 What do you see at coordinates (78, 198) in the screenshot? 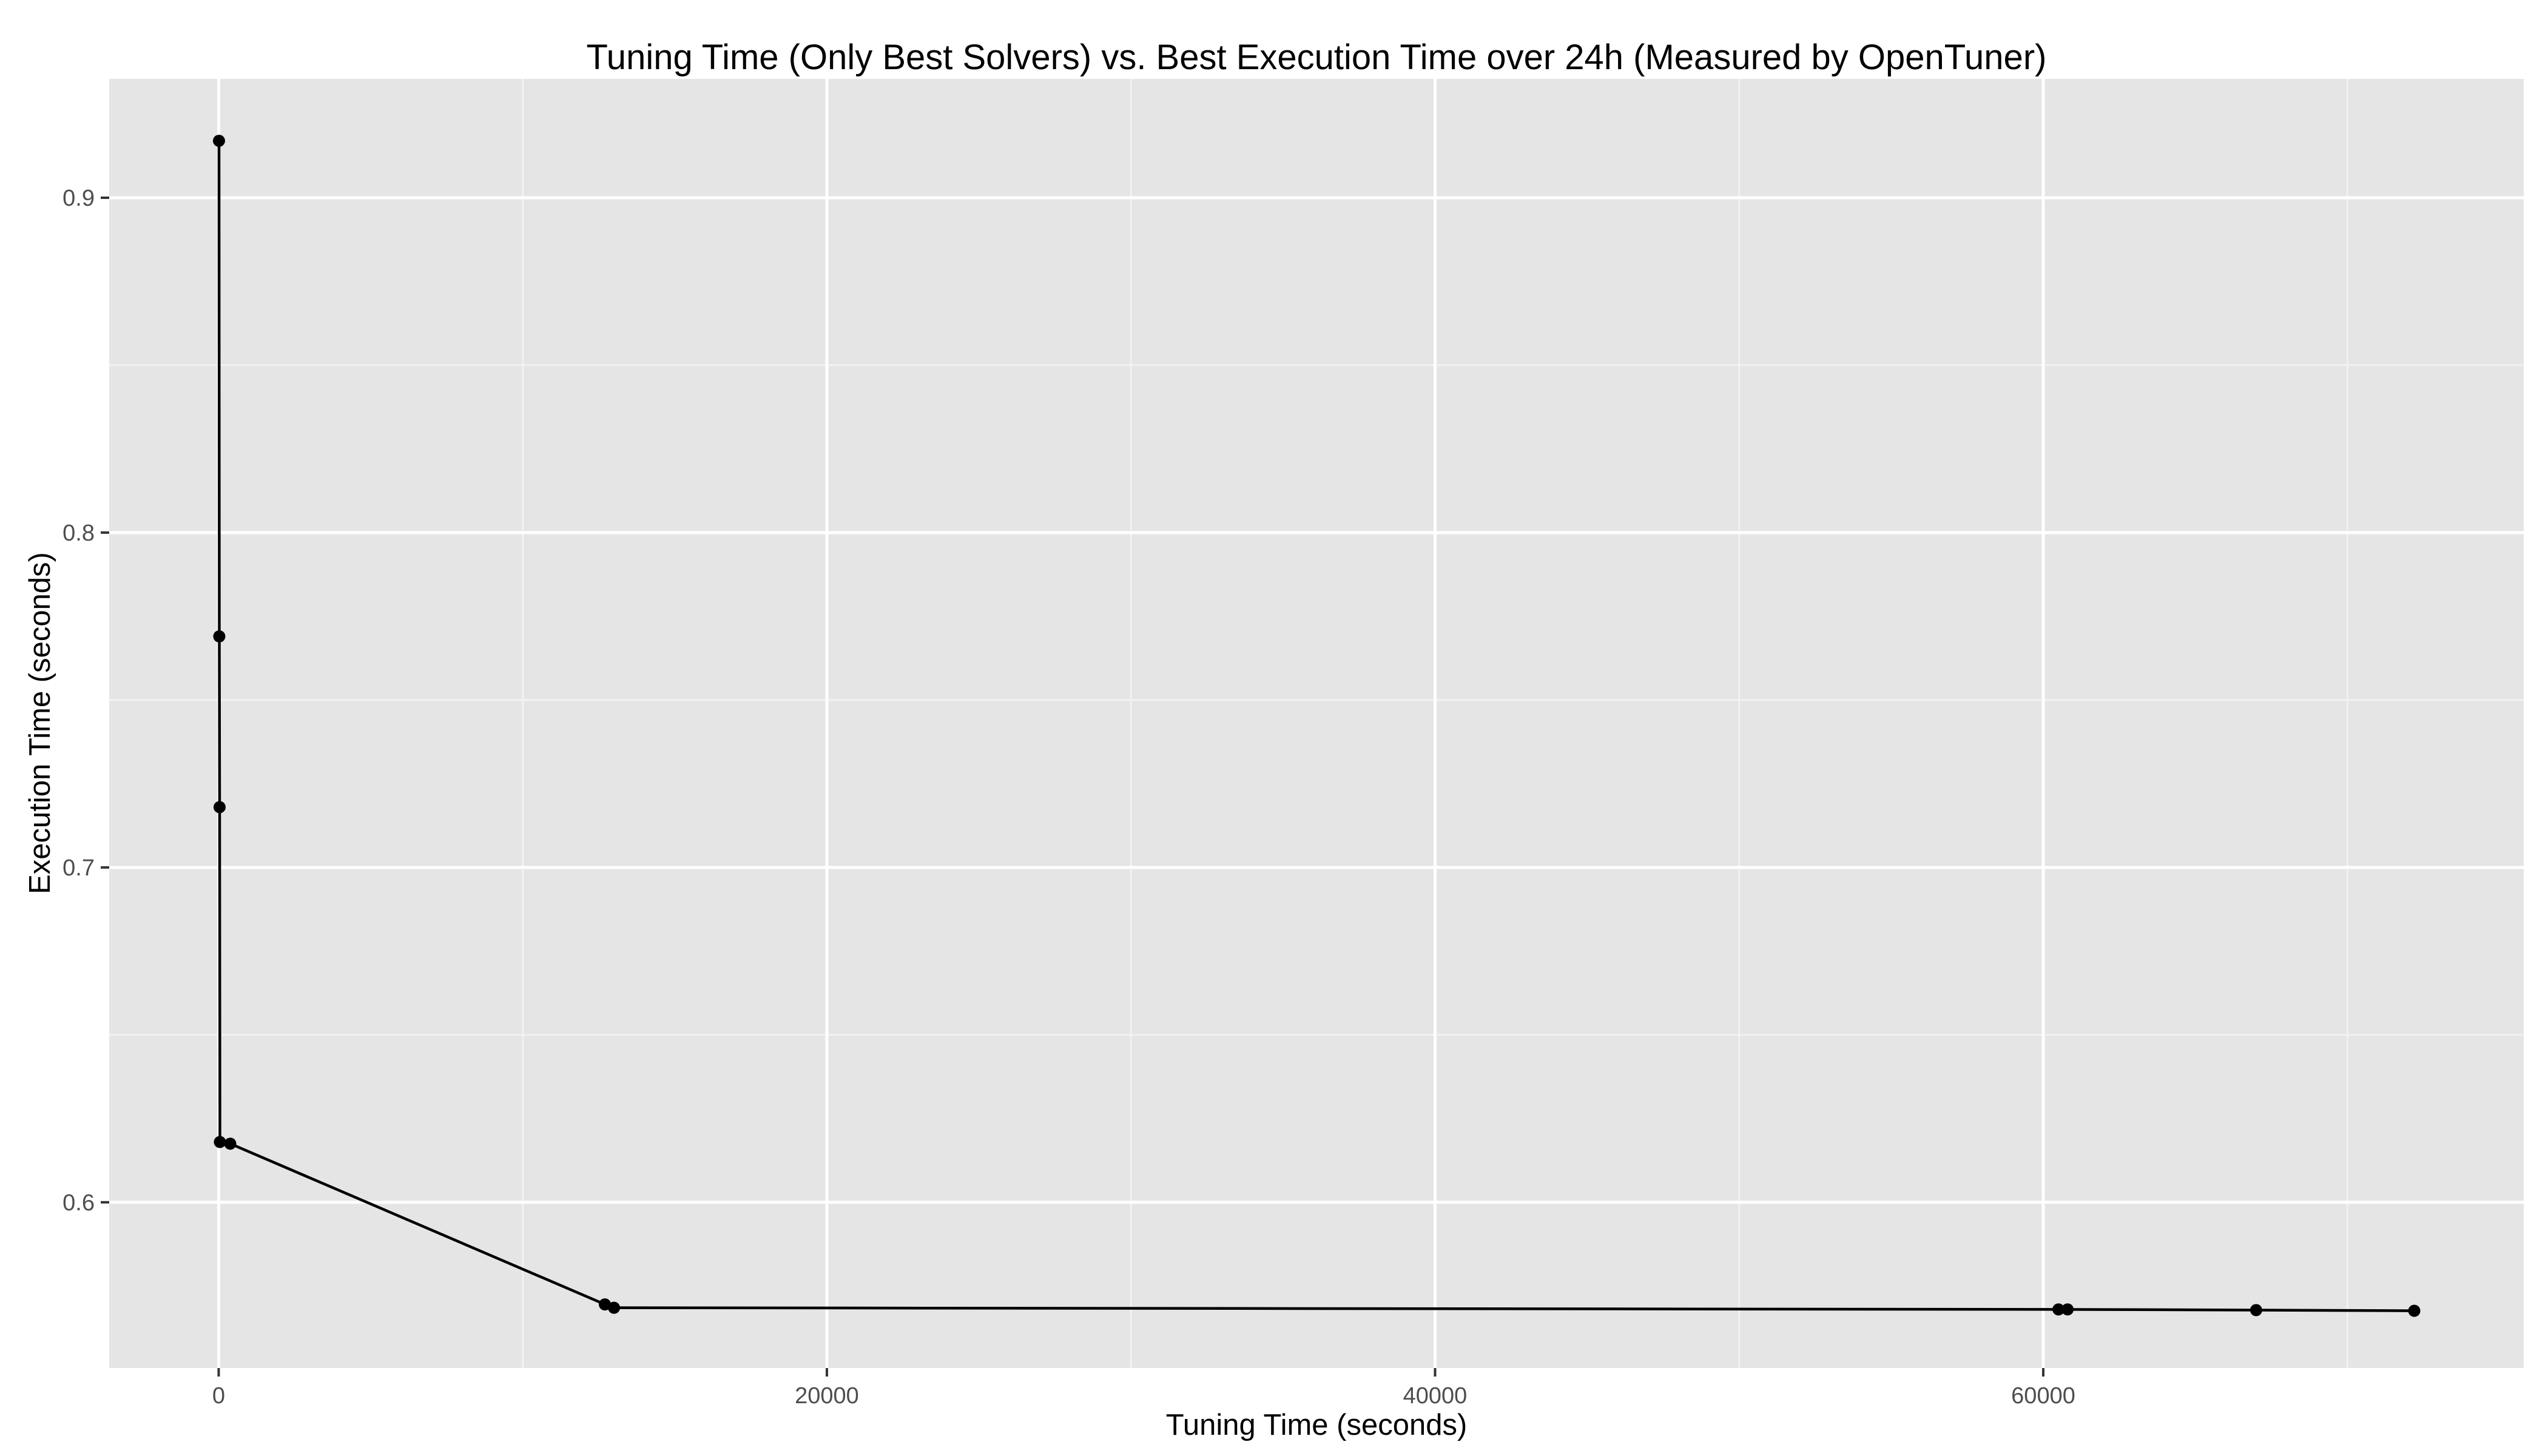
I see `y-tick-label: 0.9` at bounding box center [78, 198].